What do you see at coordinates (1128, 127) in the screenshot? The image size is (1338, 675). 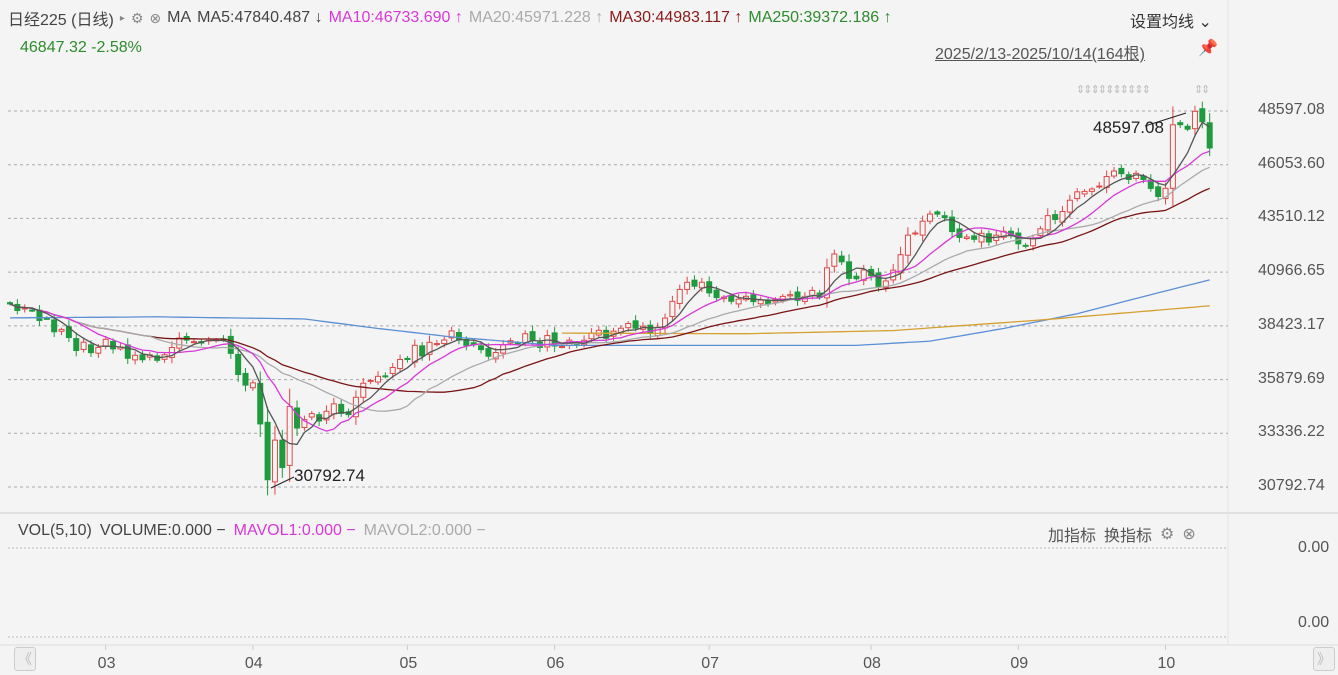 I see `high-price-label: 48597.08` at bounding box center [1128, 127].